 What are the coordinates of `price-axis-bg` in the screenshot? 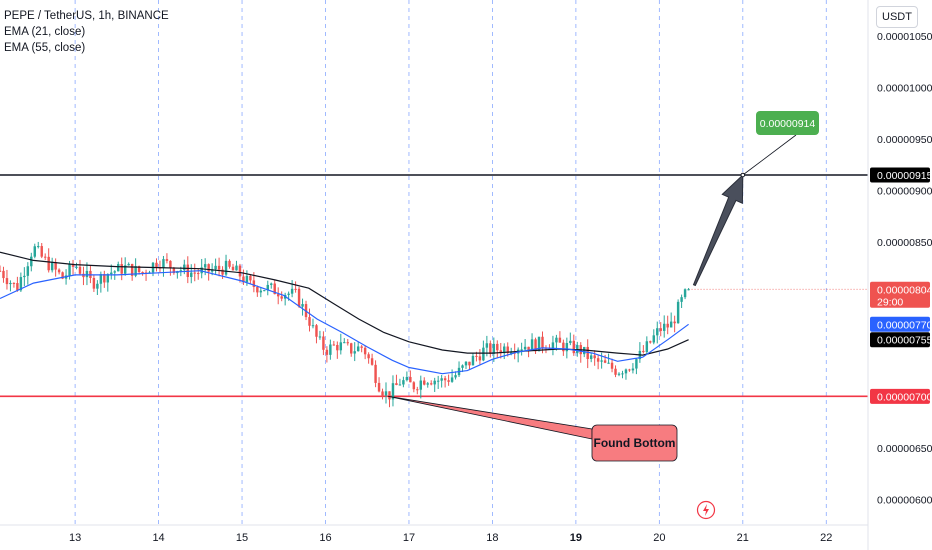 It's located at (900, 275).